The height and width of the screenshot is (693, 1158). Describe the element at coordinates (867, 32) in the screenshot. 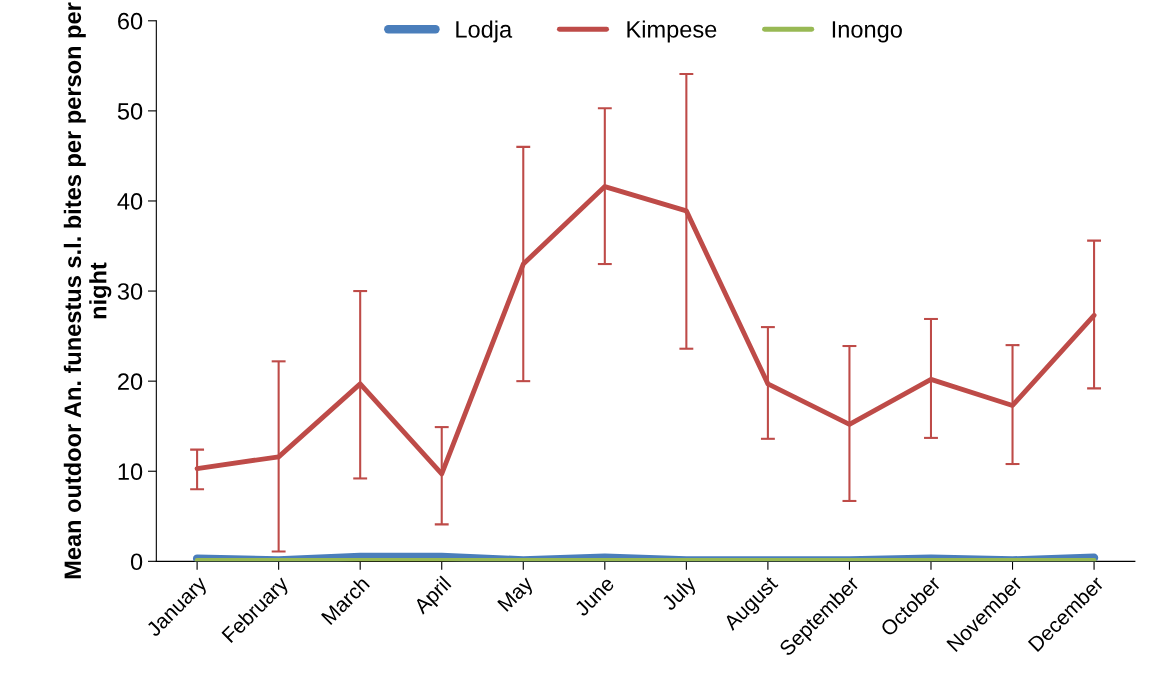

I see `legend-label: Inongo` at that location.